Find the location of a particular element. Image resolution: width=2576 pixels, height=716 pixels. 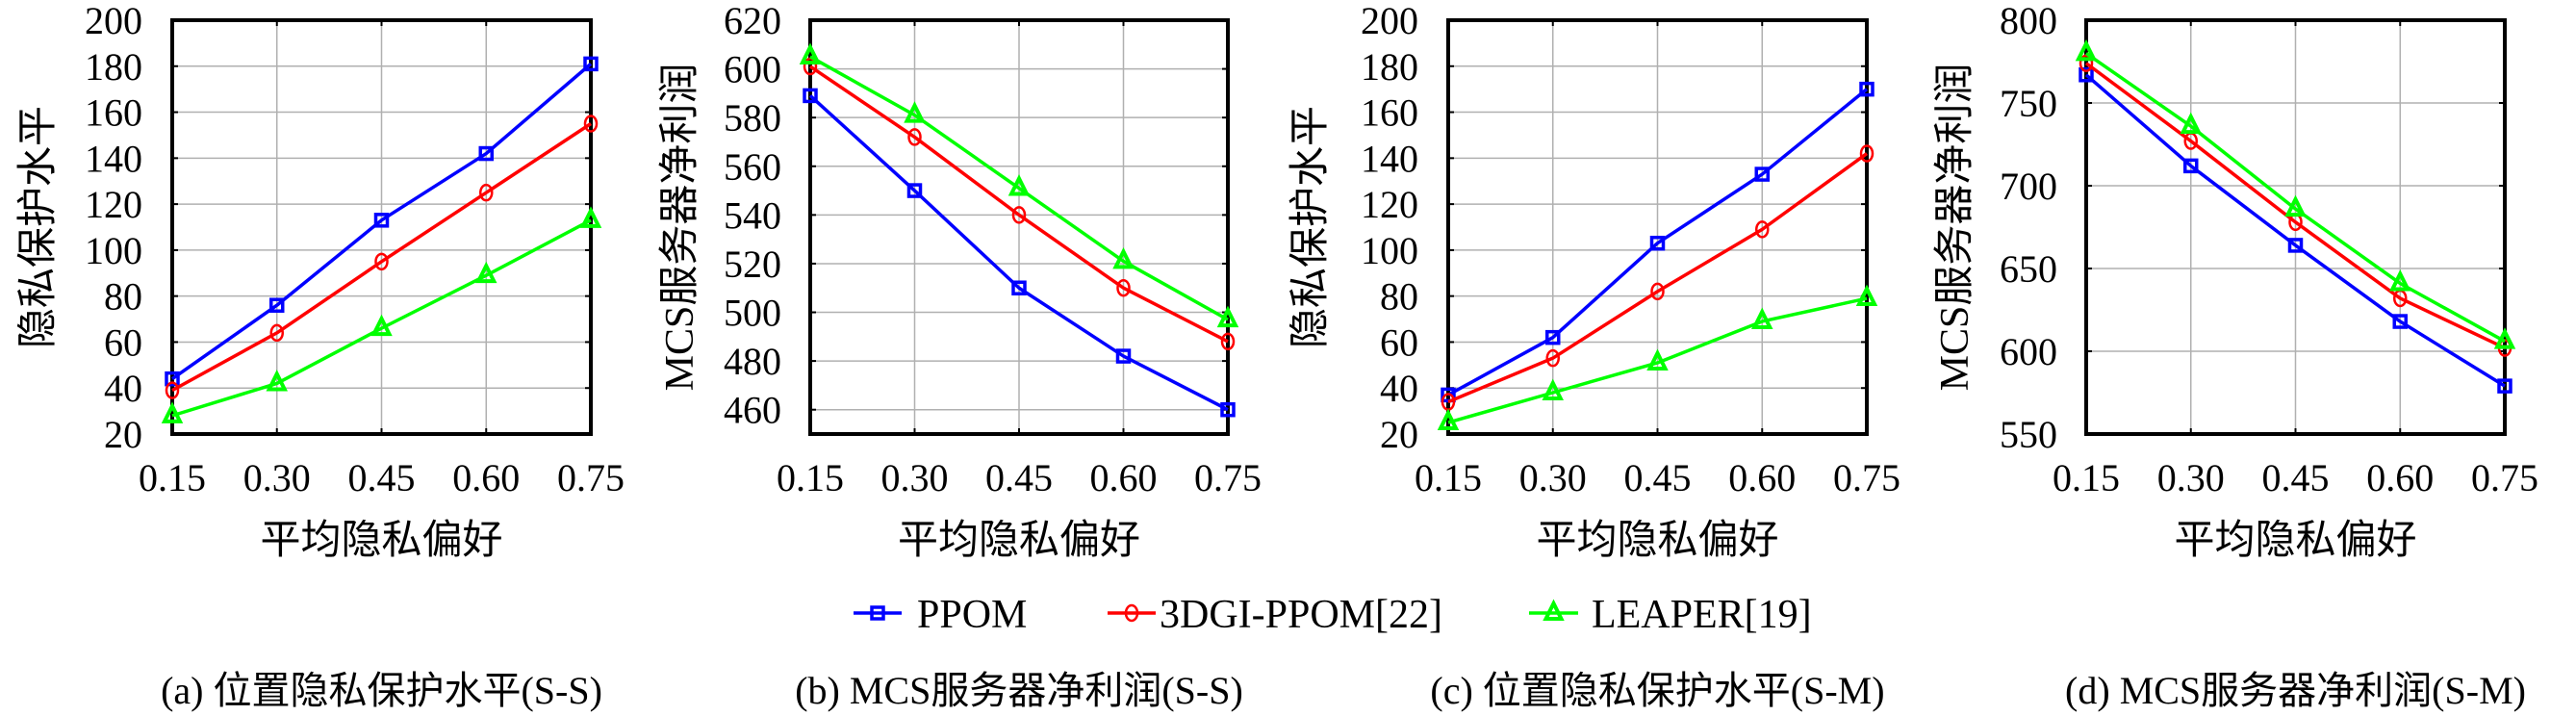

legend-entry: 3DGI-PPOM[22] is located at coordinates (1275, 615).